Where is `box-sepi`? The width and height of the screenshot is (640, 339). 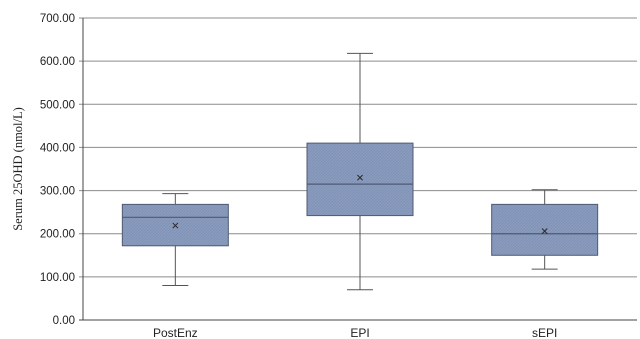
box-sepi is located at coordinates (545, 229).